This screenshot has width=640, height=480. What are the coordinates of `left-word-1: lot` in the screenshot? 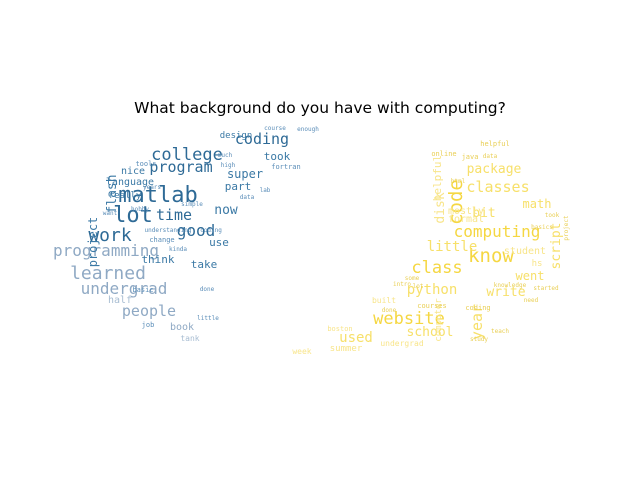 It's located at (133, 215).